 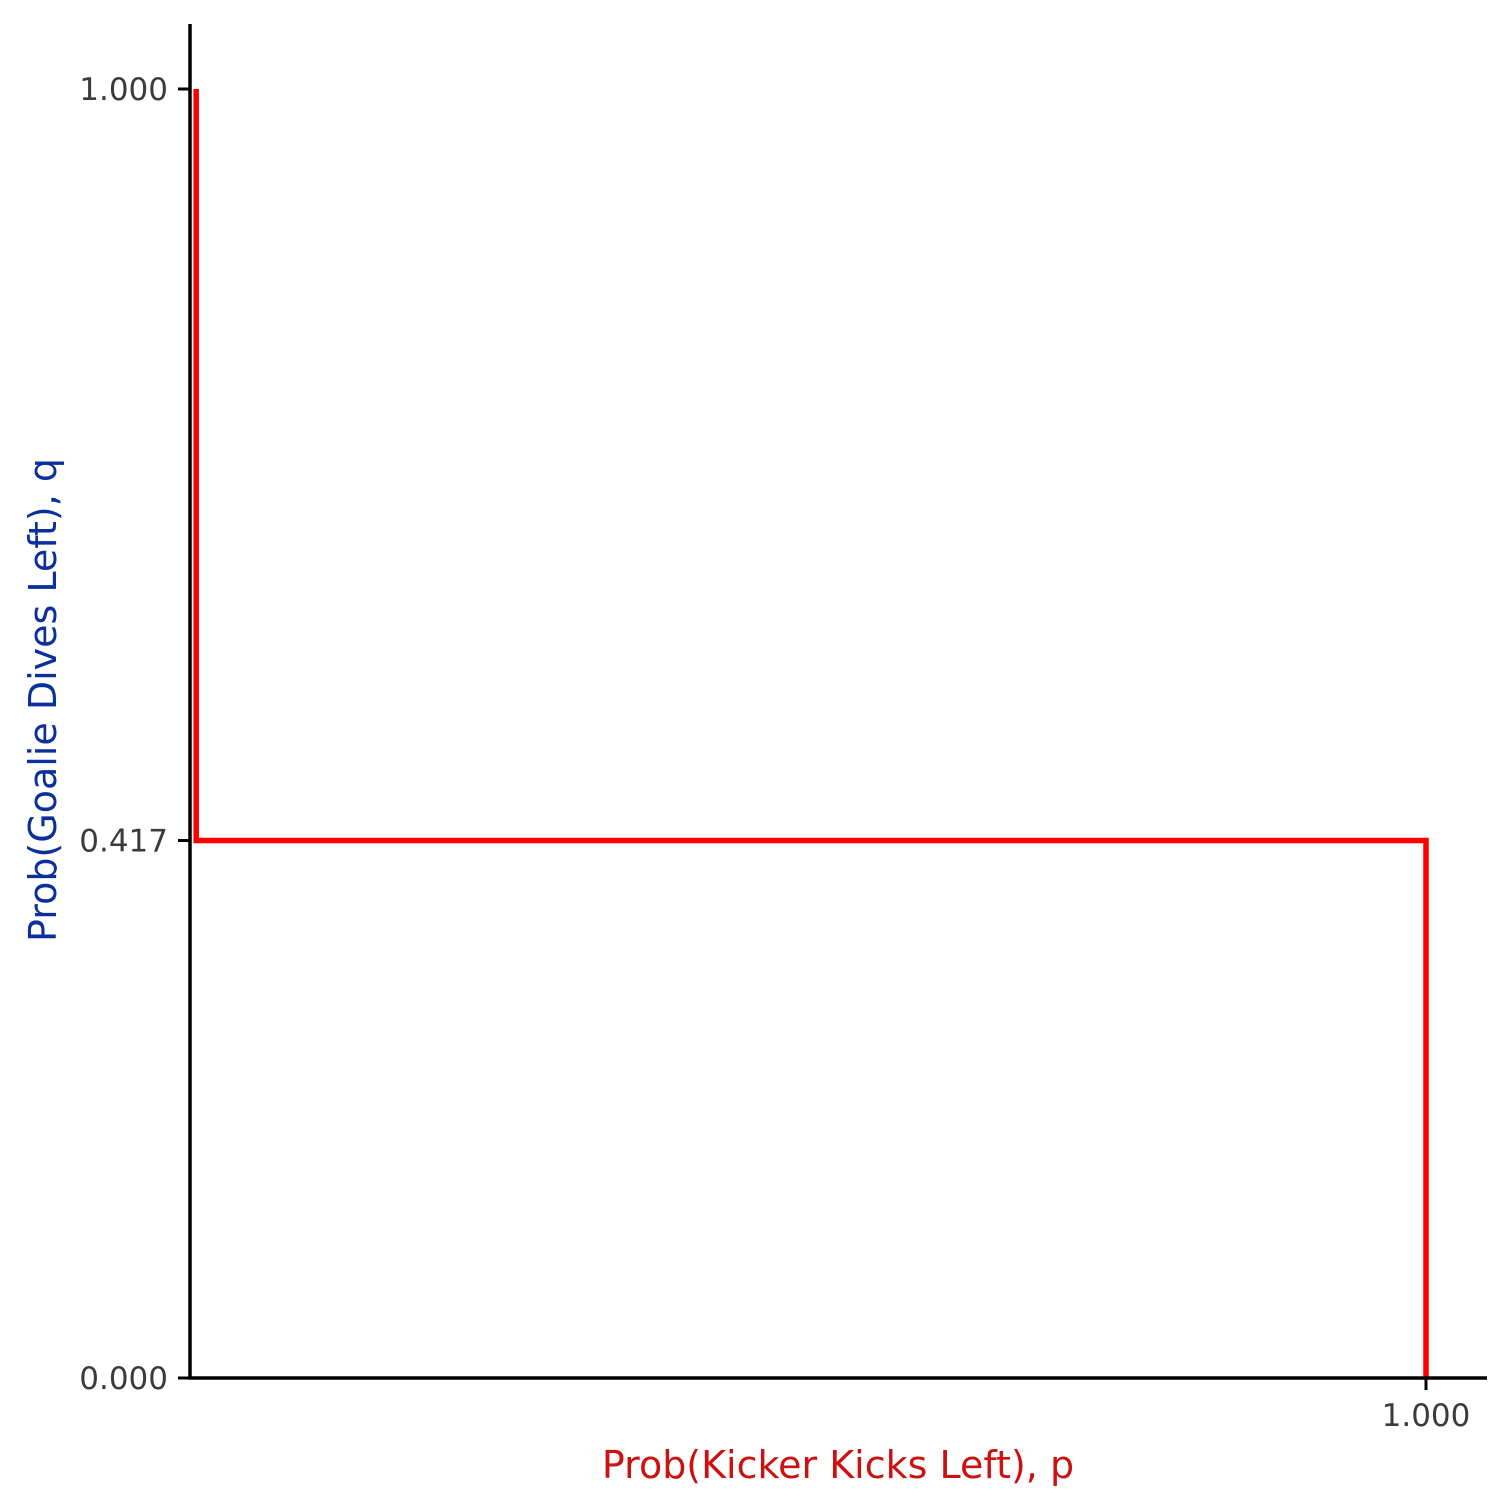 I want to click on y-tick-label: 1.000, so click(x=123, y=90).